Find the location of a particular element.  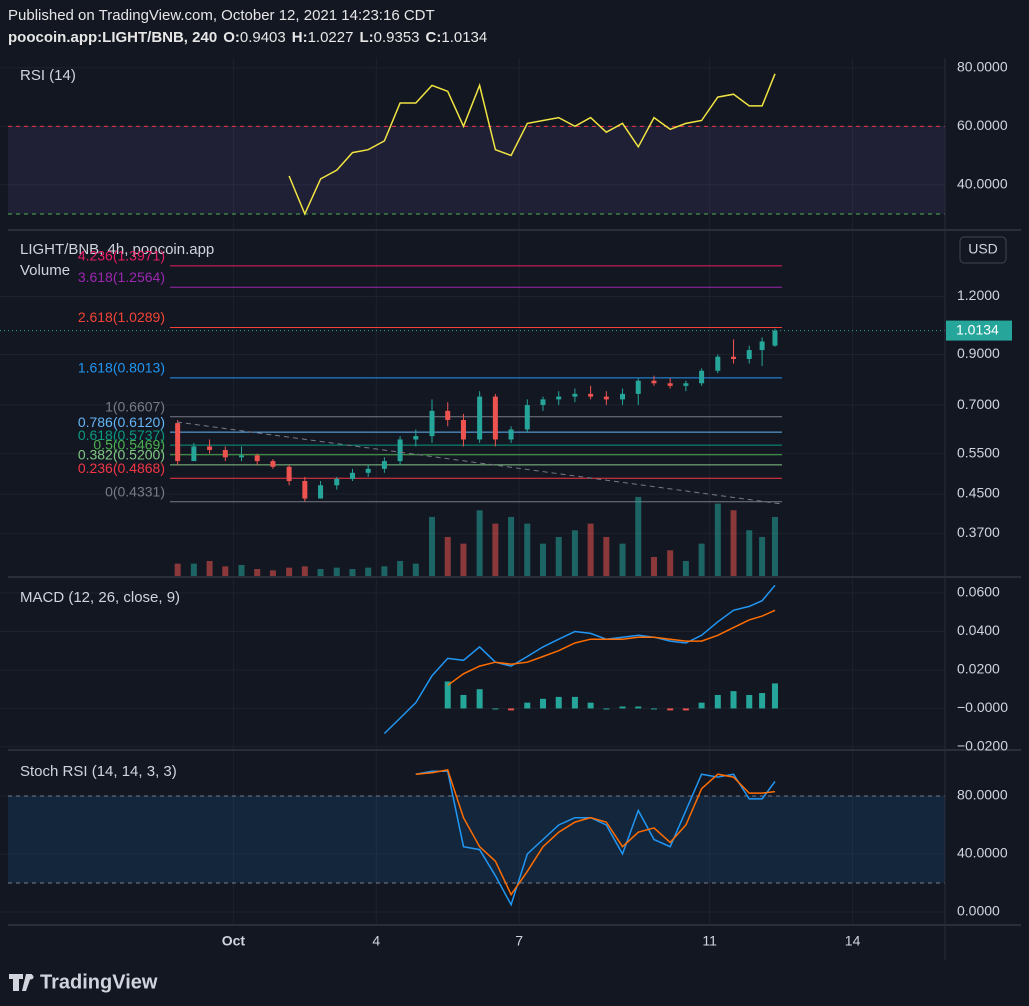

y-tick-label: 0.9000 is located at coordinates (978, 353).